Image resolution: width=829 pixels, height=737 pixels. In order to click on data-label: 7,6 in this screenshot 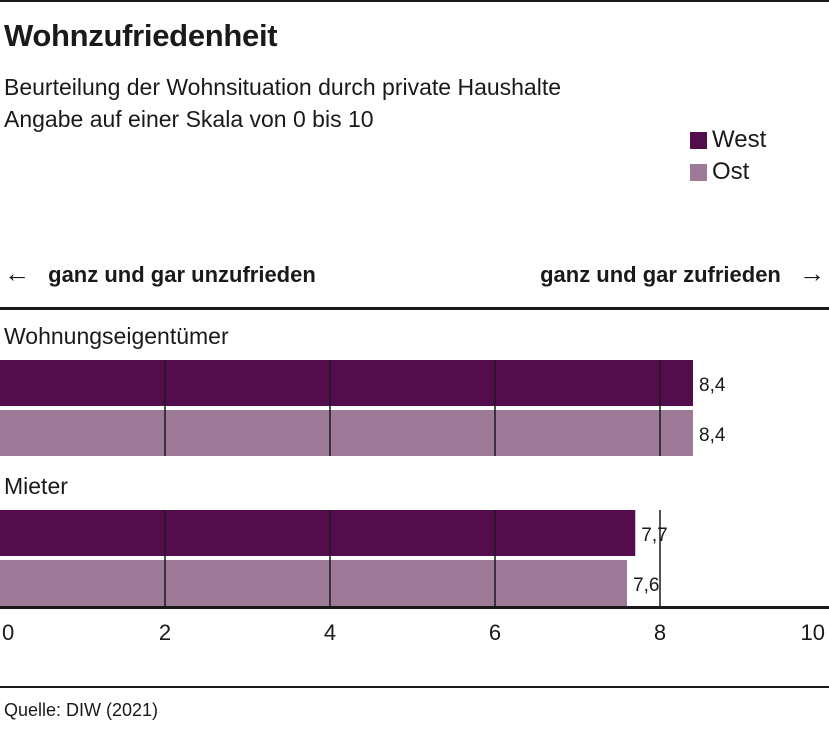, I will do `click(646, 585)`.